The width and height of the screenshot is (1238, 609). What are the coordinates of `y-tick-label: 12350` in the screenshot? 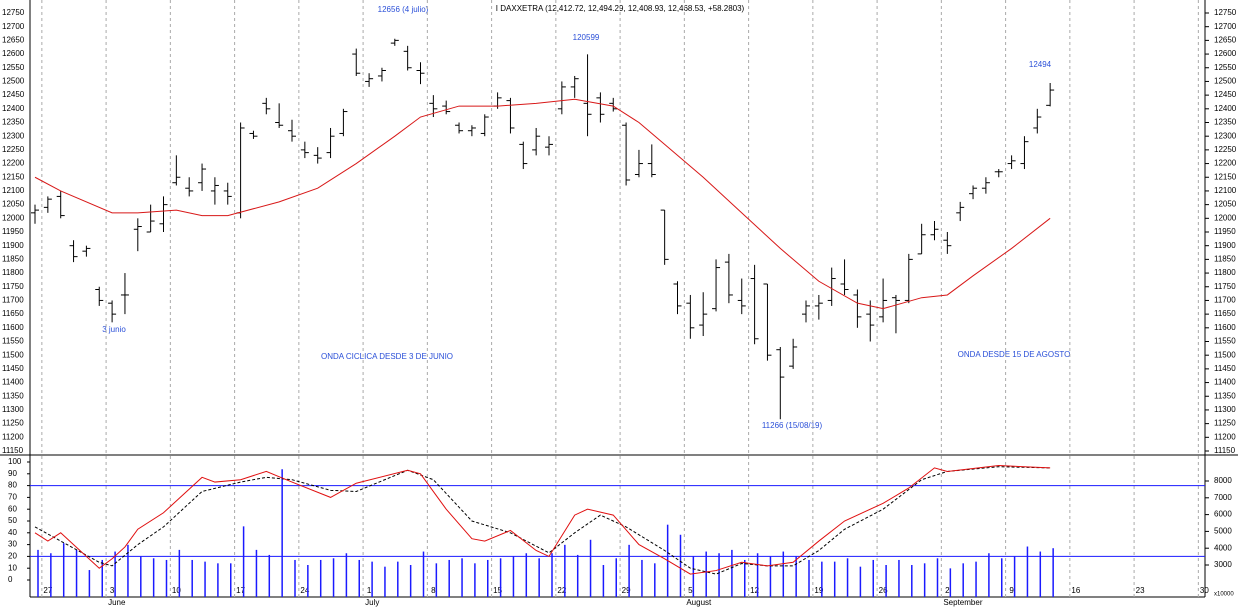 It's located at (13, 122).